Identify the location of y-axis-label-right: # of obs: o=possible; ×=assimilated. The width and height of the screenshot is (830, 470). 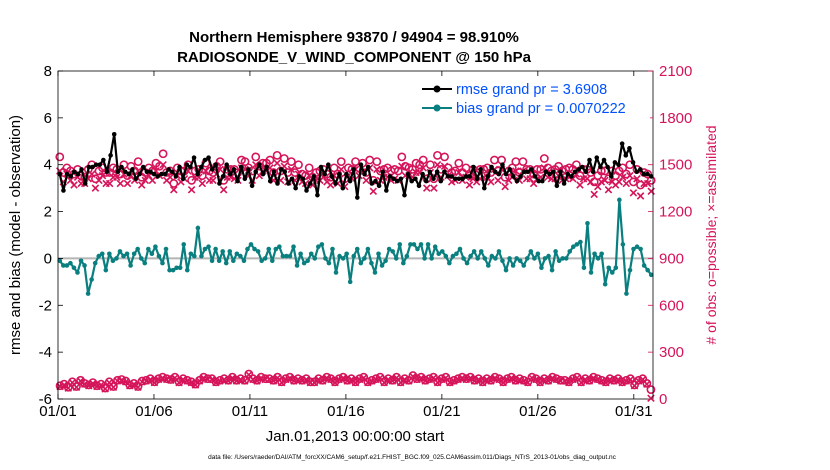
(711, 234).